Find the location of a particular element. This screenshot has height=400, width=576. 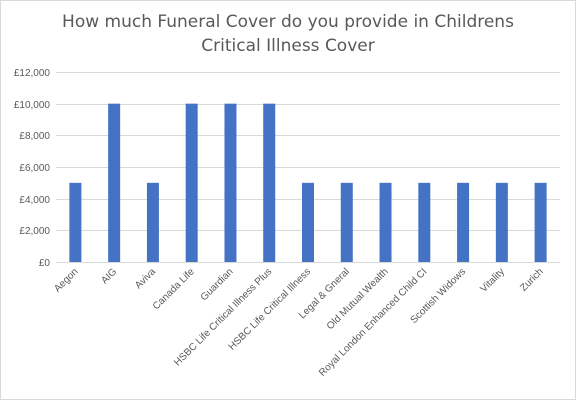

y-tick-label: £8,000 is located at coordinates (34, 136).